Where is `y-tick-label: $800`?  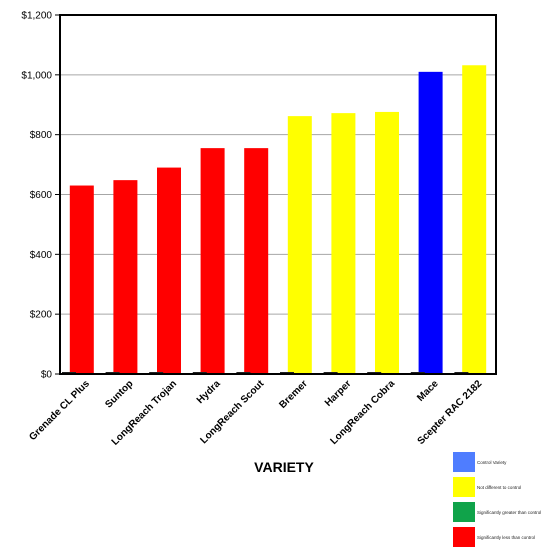 y-tick-label: $800 is located at coordinates (41, 135).